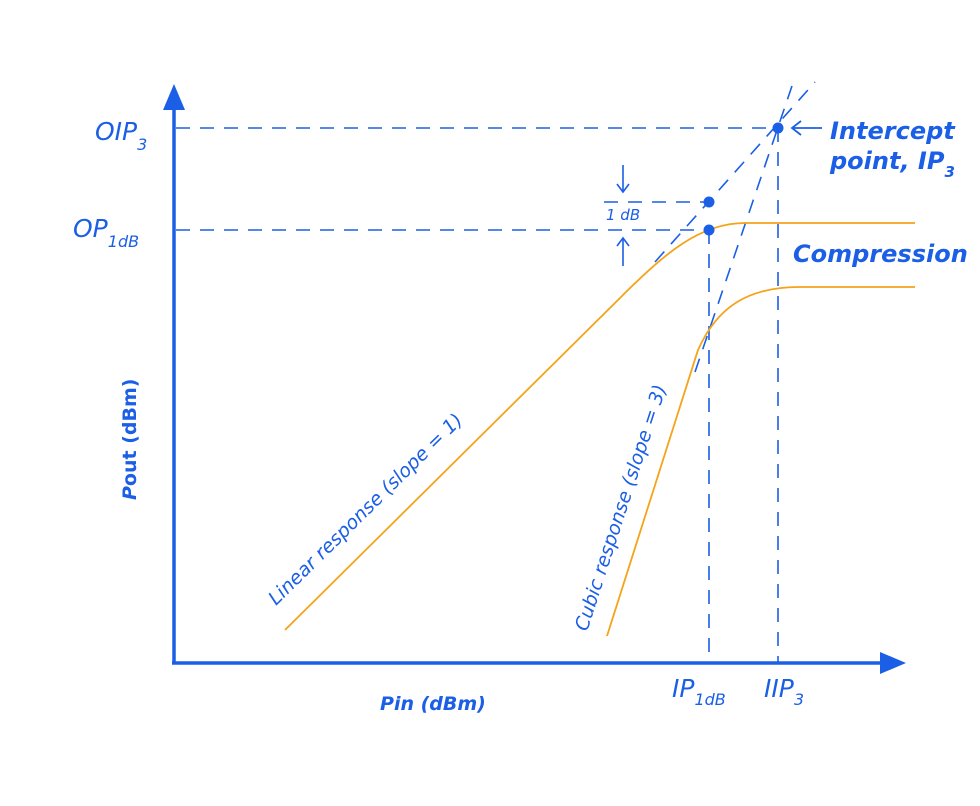 This screenshot has width=980, height=806. I want to click on y-axis-arrow-icon, so click(174, 97).